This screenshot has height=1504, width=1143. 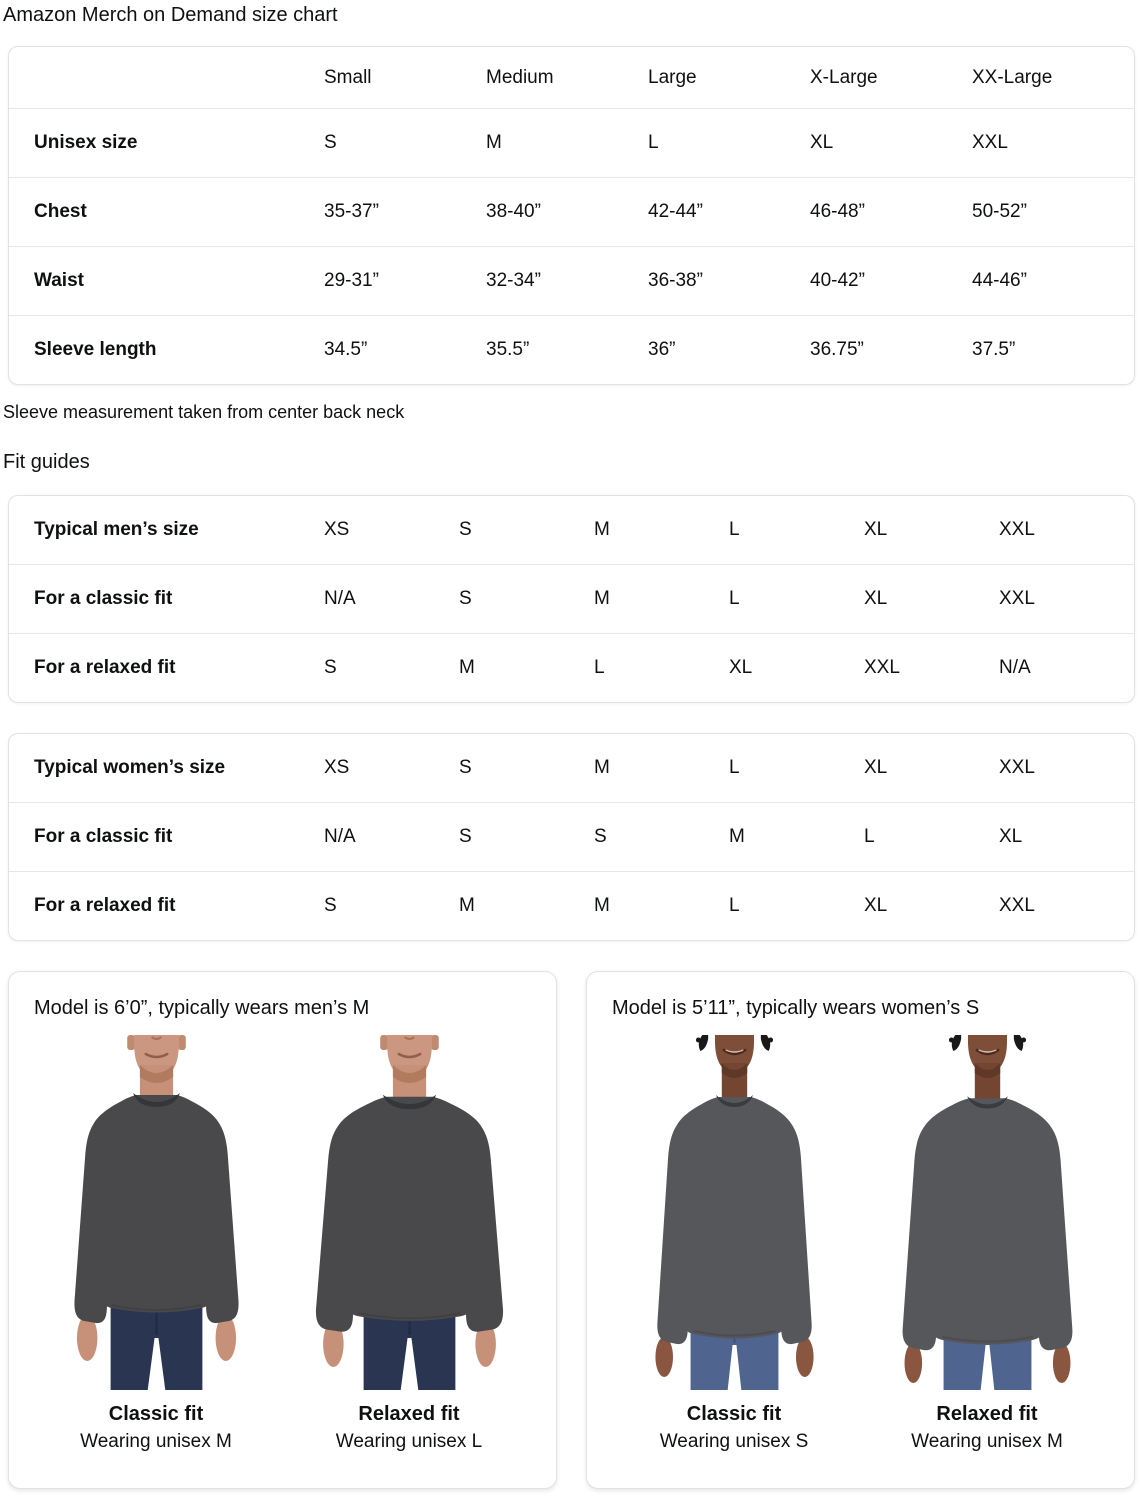 I want to click on size-cell: 35-37”, so click(x=351, y=211).